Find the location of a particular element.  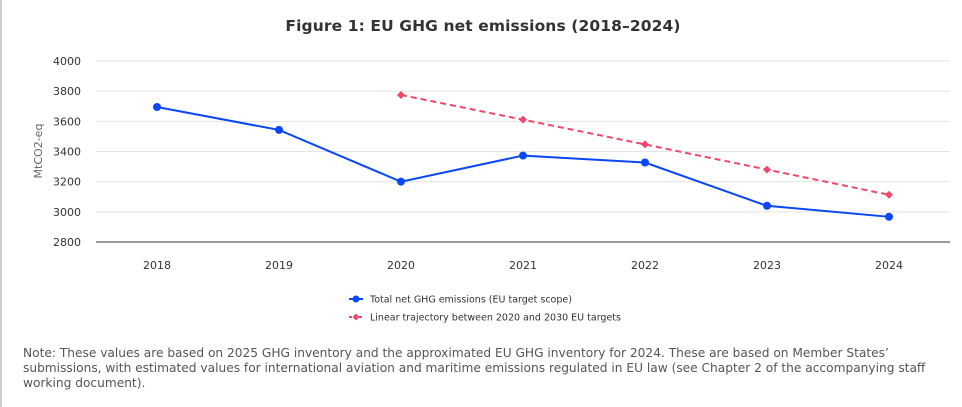

series-linear-trajectory is located at coordinates (645, 144).